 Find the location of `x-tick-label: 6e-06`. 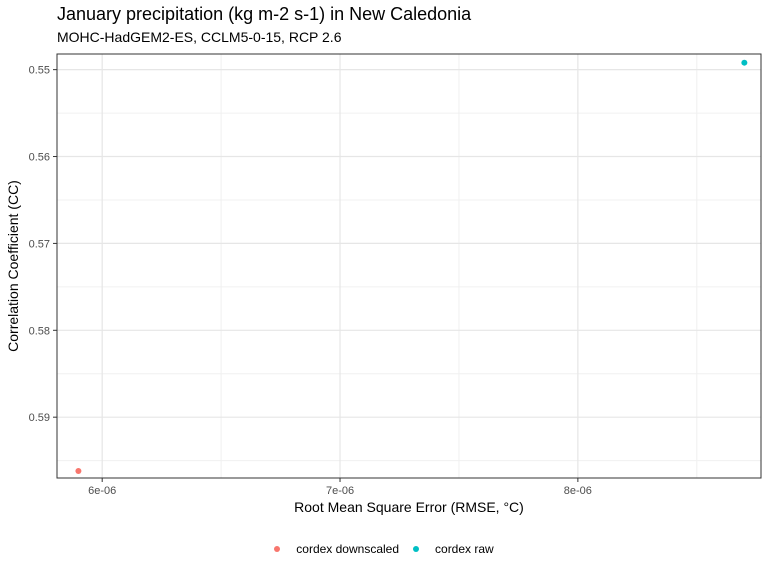

x-tick-label: 6e-06 is located at coordinates (102, 491).